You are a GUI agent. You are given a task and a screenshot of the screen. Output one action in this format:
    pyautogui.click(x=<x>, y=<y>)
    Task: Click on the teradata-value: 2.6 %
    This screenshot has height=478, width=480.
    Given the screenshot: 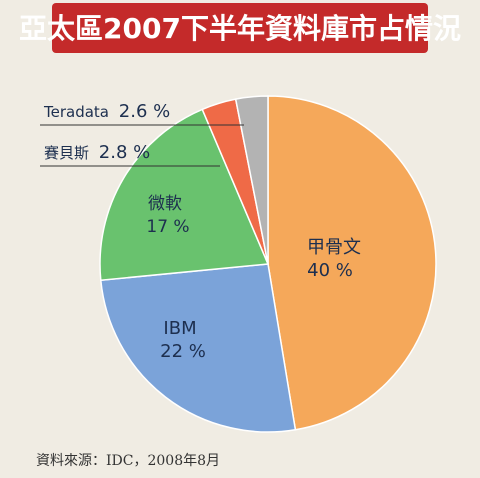 What is the action you would take?
    pyautogui.click(x=144, y=111)
    